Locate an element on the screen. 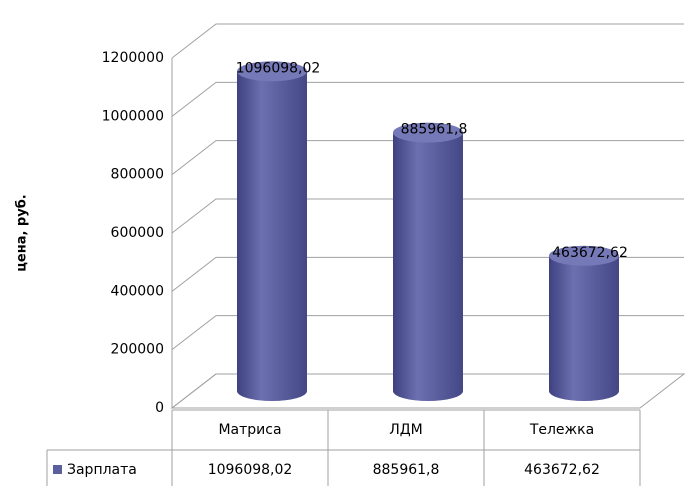 This screenshot has height=486, width=686. table-value: 1096098,02 is located at coordinates (250, 470).